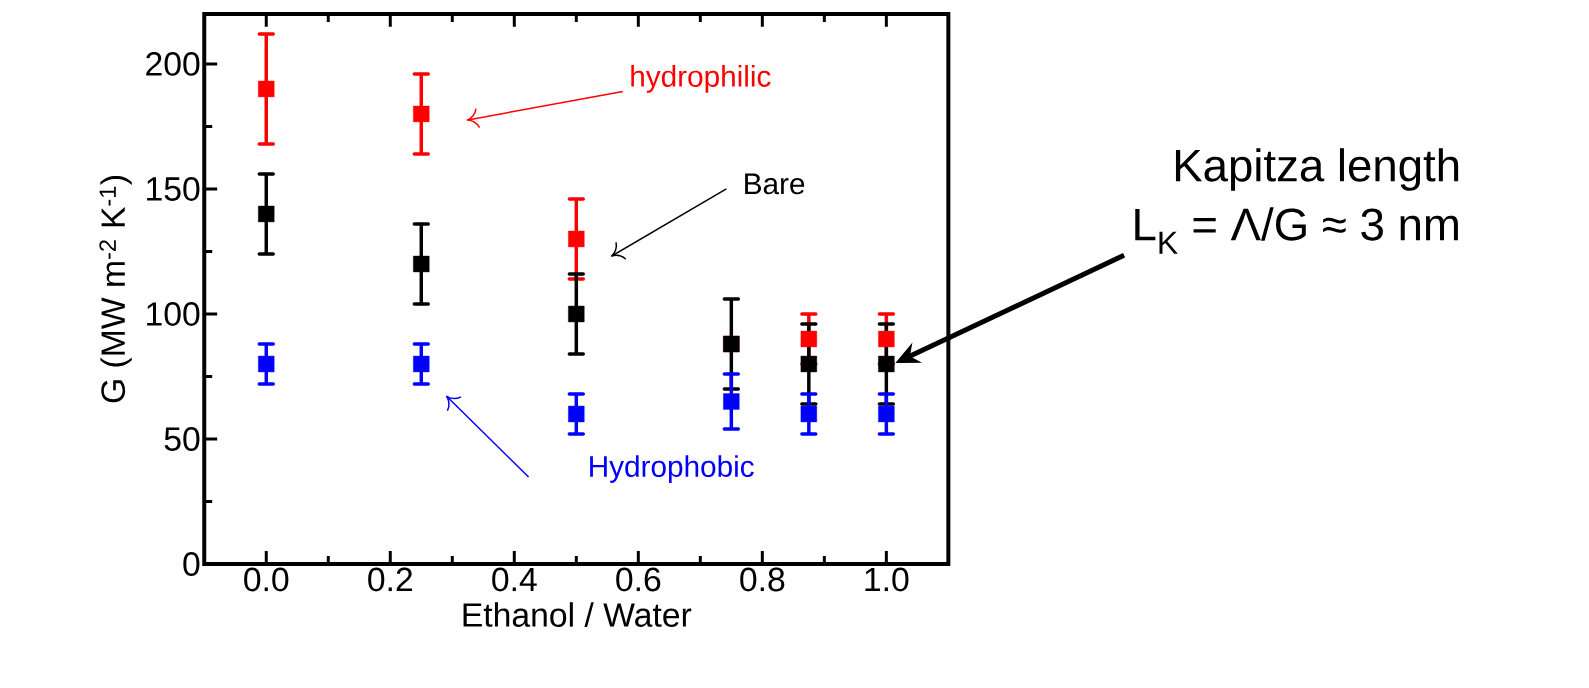 Image resolution: width=1589 pixels, height=688 pixels. What do you see at coordinates (1296, 230) in the screenshot?
I see `text: L$_{K}$ = Λ/G ≈ 3 nm` at bounding box center [1296, 230].